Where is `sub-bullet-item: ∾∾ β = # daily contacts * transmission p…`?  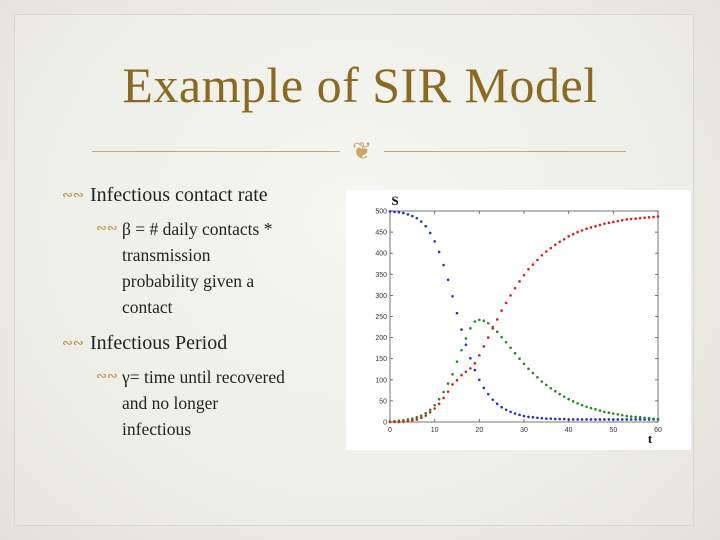
sub-bullet-item: ∾∾ β = # daily contacts * transmission p… is located at coordinates (229, 268).